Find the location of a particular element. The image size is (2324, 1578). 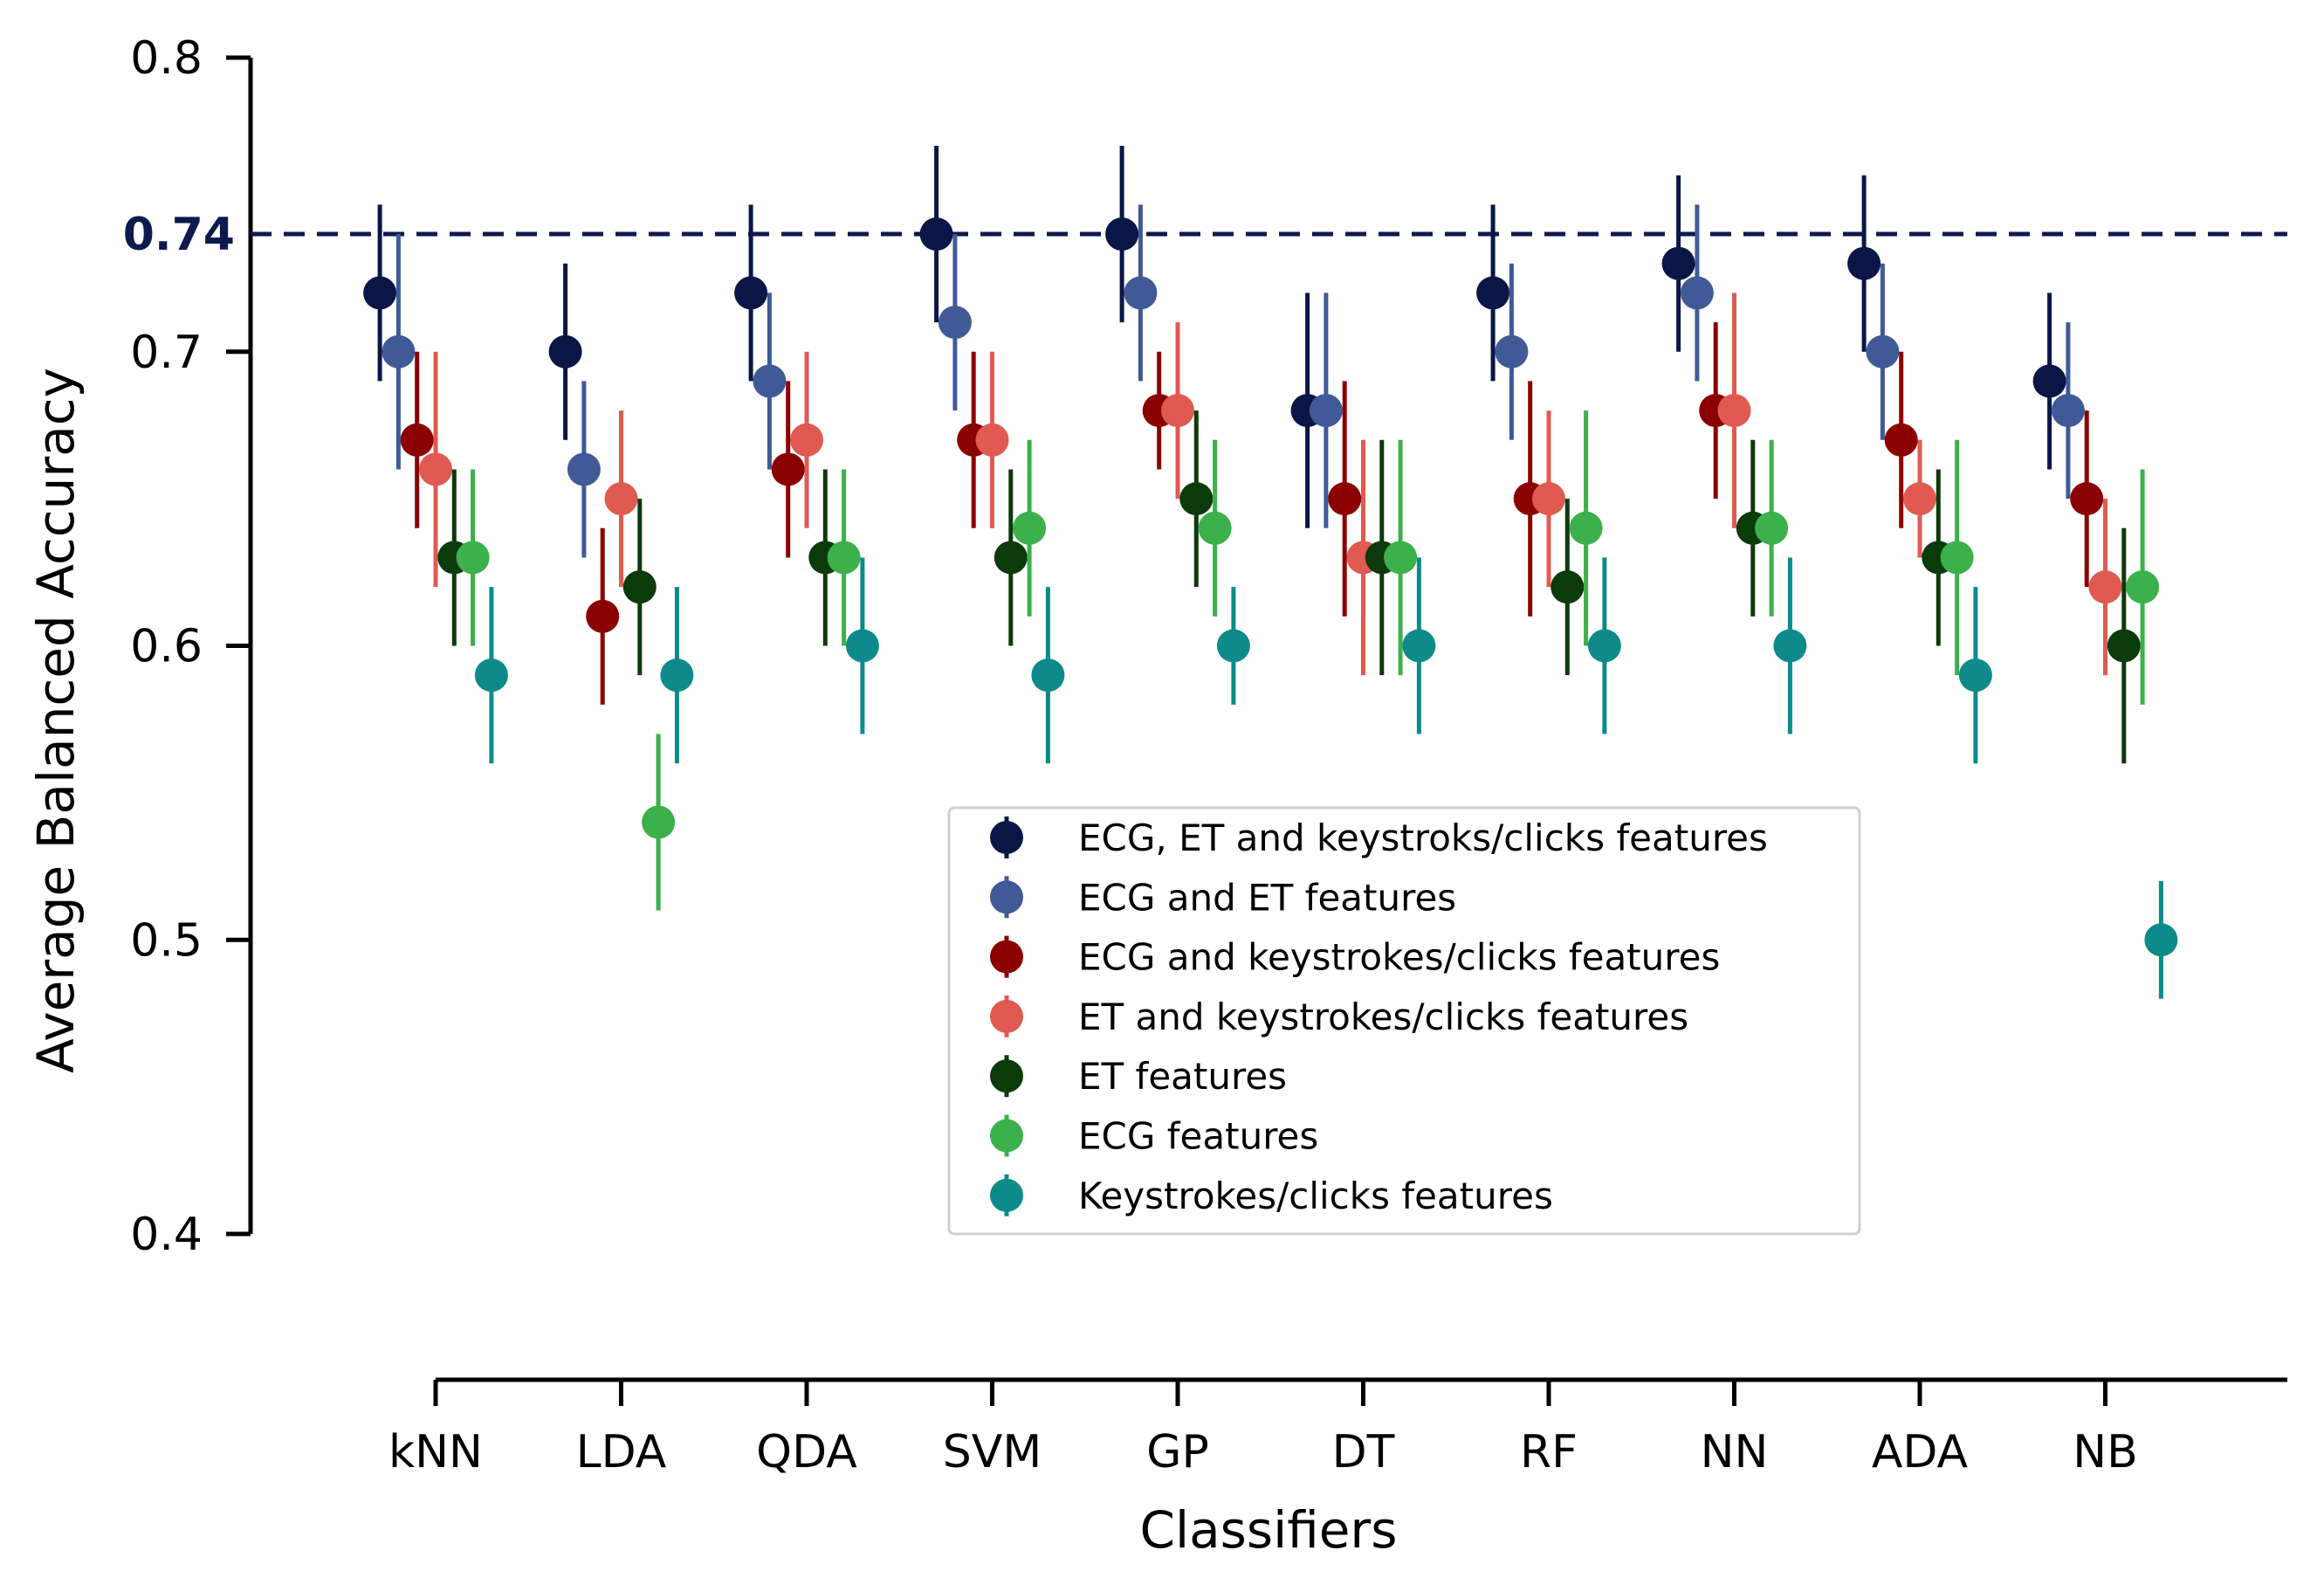

legend-label: ET features is located at coordinates (1183, 1076).